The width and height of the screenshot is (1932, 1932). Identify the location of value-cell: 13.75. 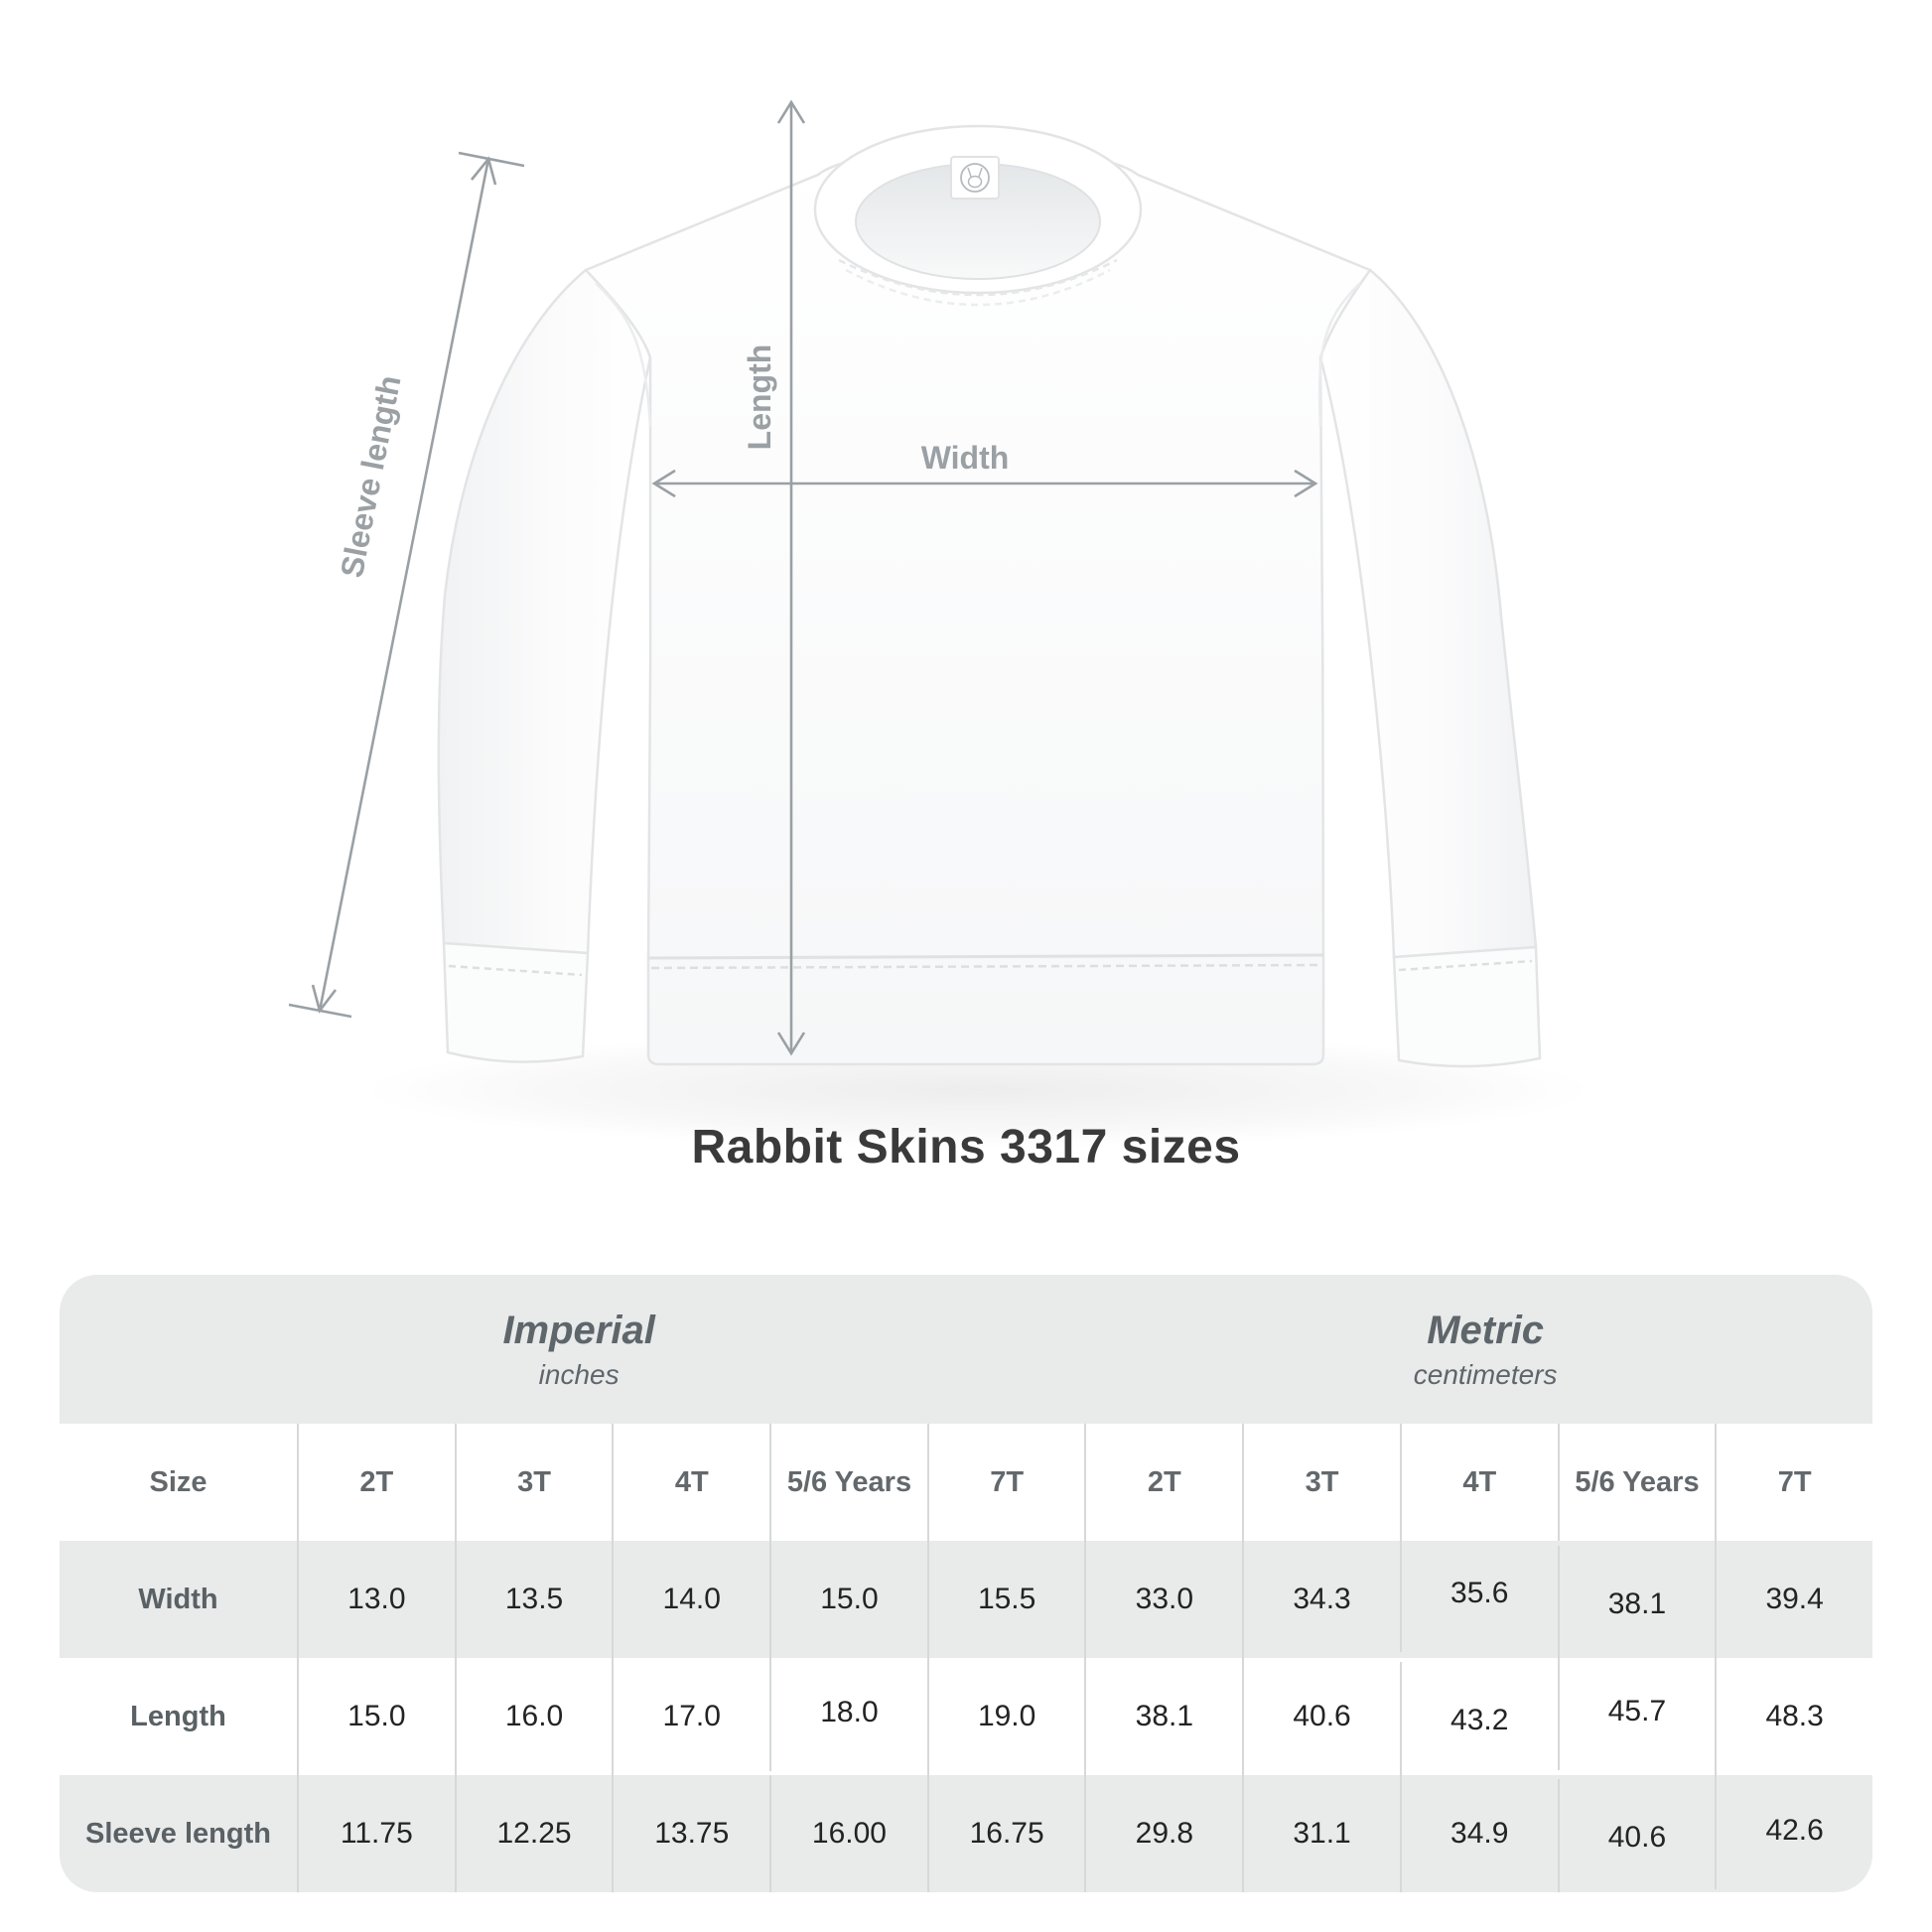
(691, 1833).